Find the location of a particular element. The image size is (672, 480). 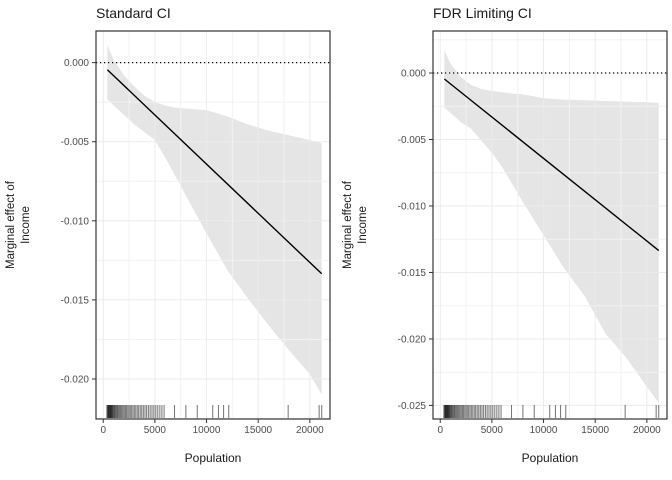

facet-title: Standard CI is located at coordinates (133, 13).